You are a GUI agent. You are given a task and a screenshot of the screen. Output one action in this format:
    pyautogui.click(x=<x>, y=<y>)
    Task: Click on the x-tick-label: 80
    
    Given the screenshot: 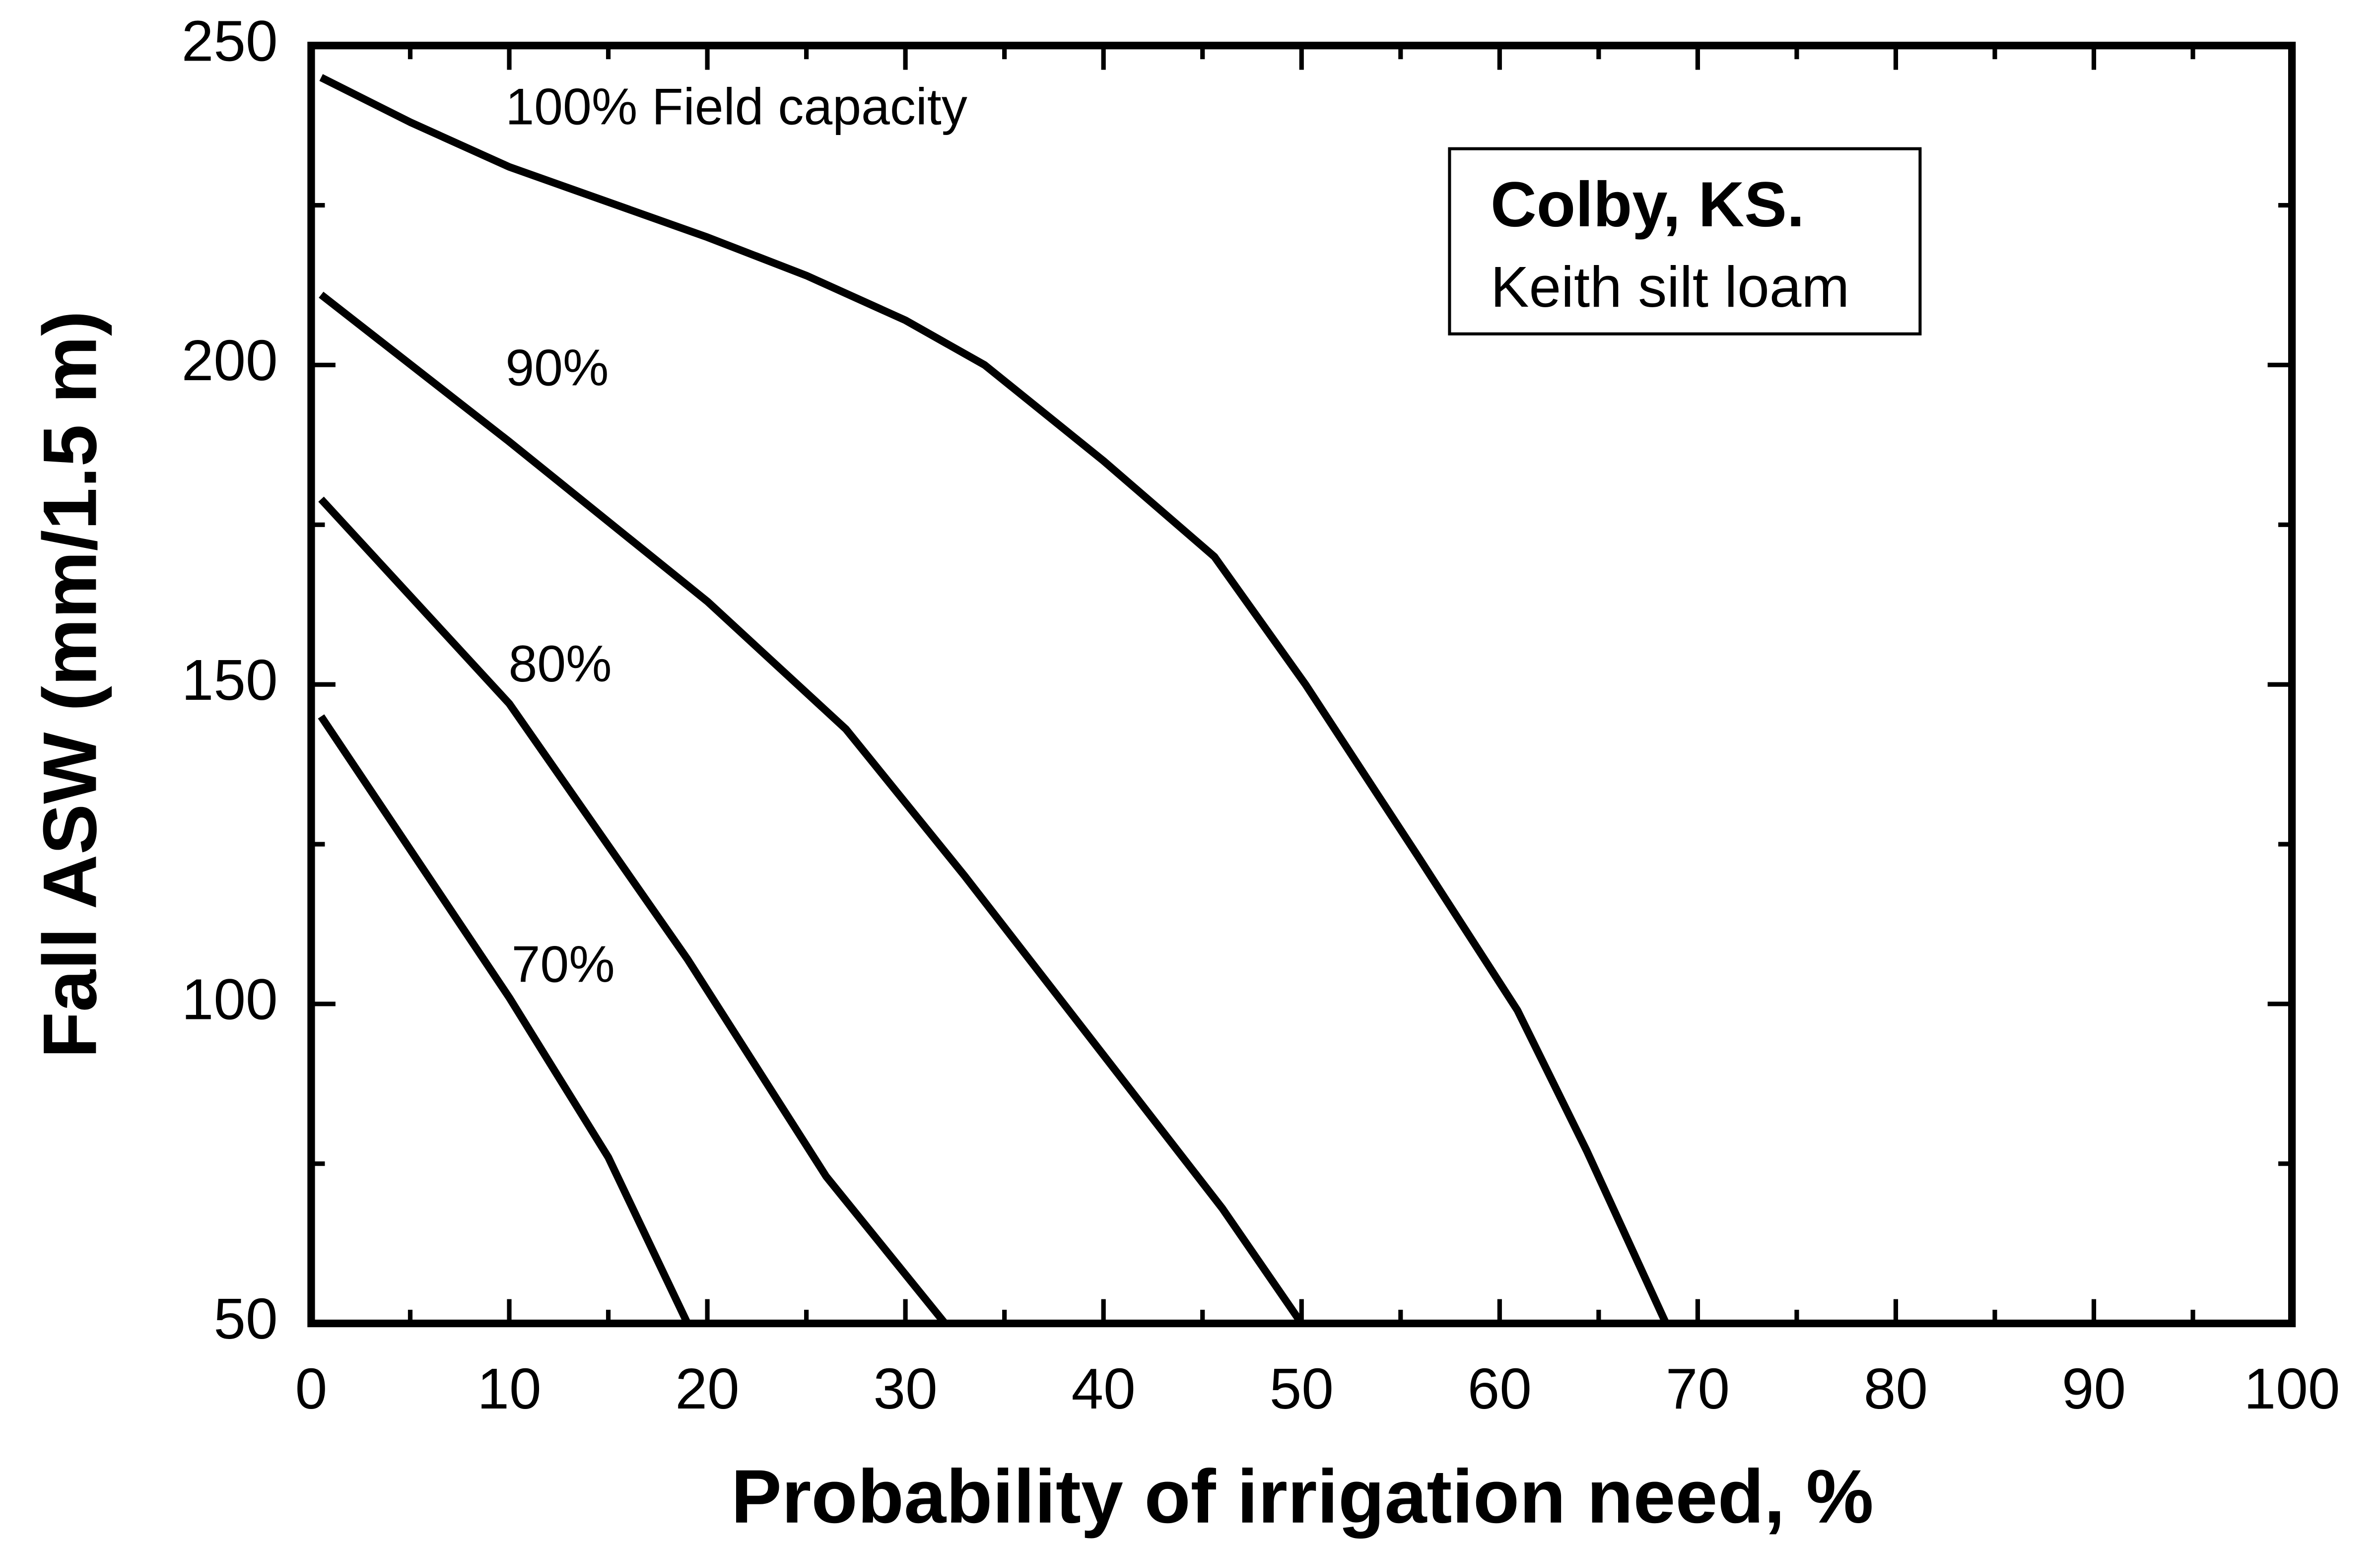 What is the action you would take?
    pyautogui.click(x=1896, y=1388)
    